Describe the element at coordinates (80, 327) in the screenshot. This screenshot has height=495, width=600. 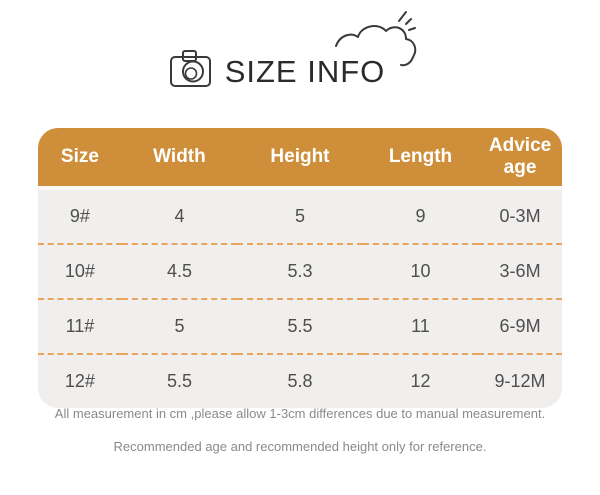
I see `cell-size: 11#` at that location.